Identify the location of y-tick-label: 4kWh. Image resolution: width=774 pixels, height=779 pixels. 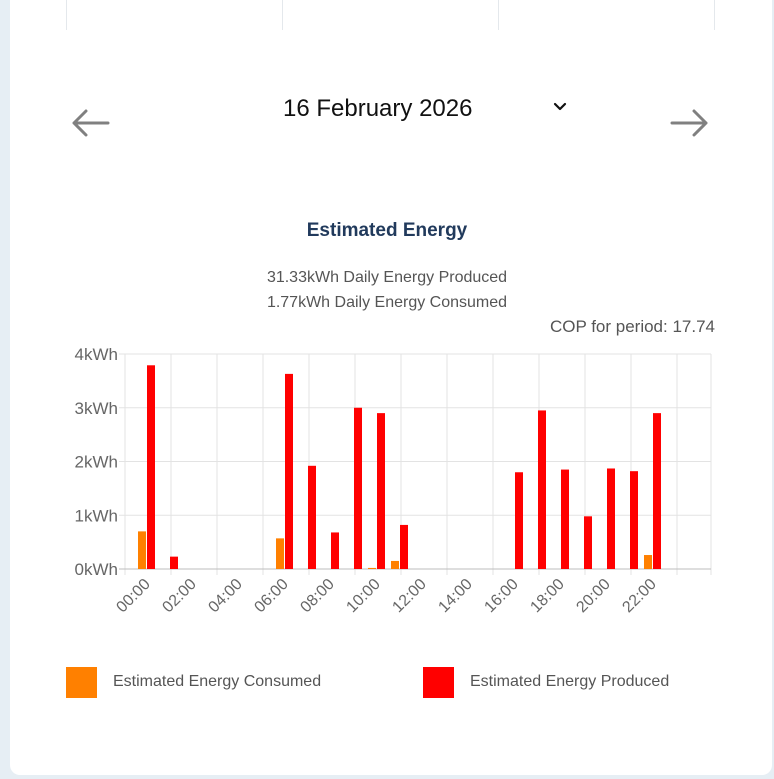
(96, 354).